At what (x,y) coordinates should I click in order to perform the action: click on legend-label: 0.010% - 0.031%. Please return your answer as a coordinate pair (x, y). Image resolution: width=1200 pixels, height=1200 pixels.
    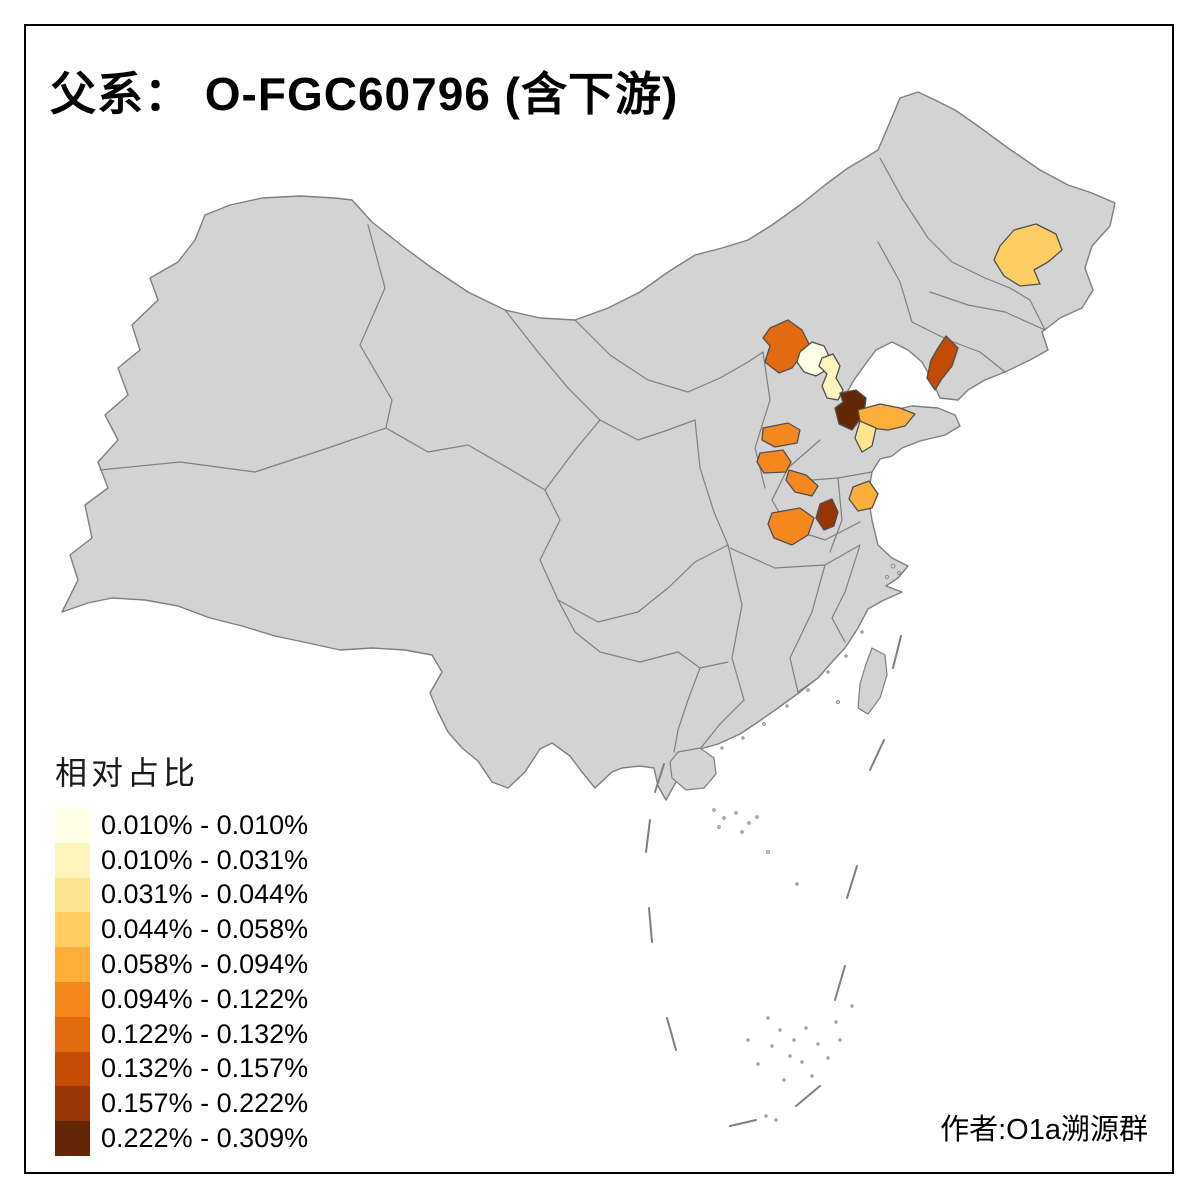
    Looking at the image, I should click on (205, 859).